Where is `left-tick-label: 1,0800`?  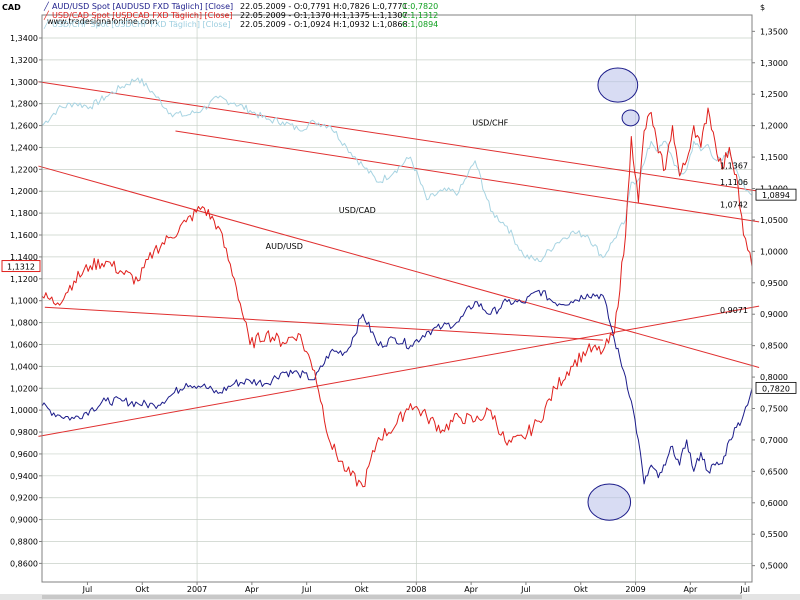 left-tick-label: 1,0800 is located at coordinates (24, 323).